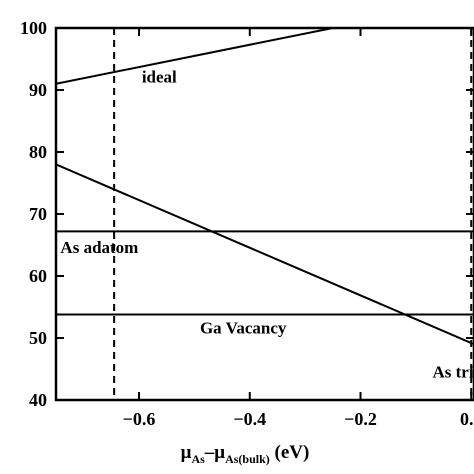 The width and height of the screenshot is (474, 474). Describe the element at coordinates (198, 459) in the screenshot. I see `x-axis-label-sub: As` at that location.